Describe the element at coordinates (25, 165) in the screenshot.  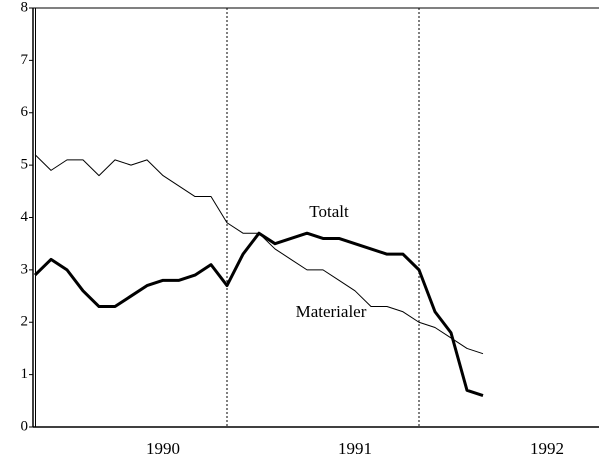
I see `y-tick-label: 5` at that location.